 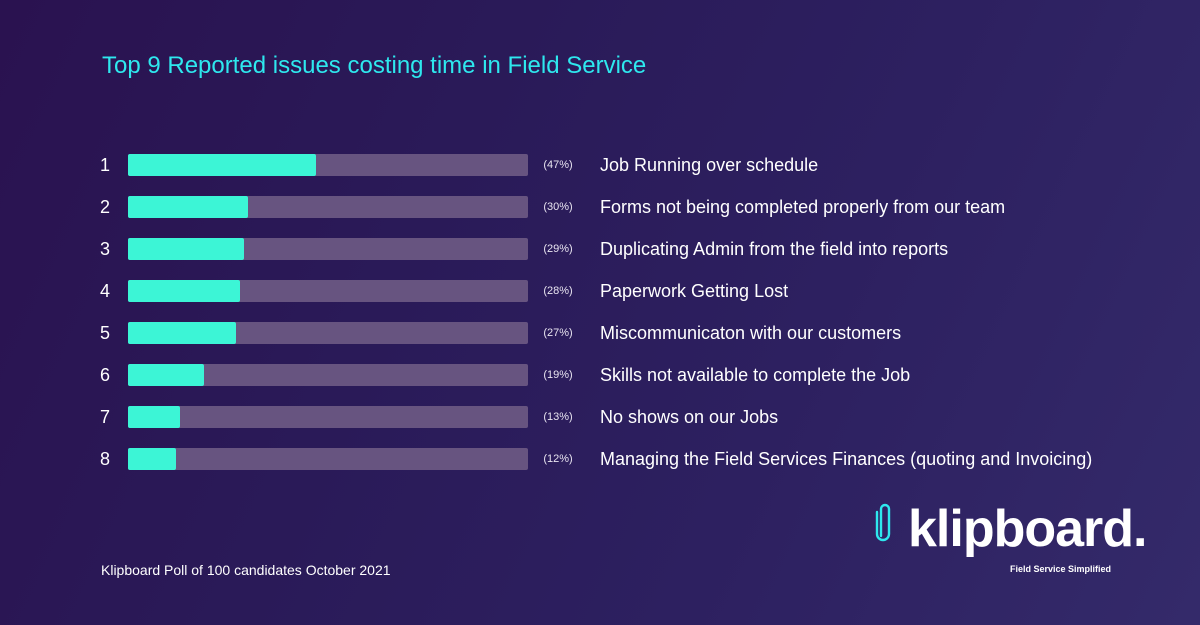 I want to click on rank-label: 1, so click(x=105, y=165).